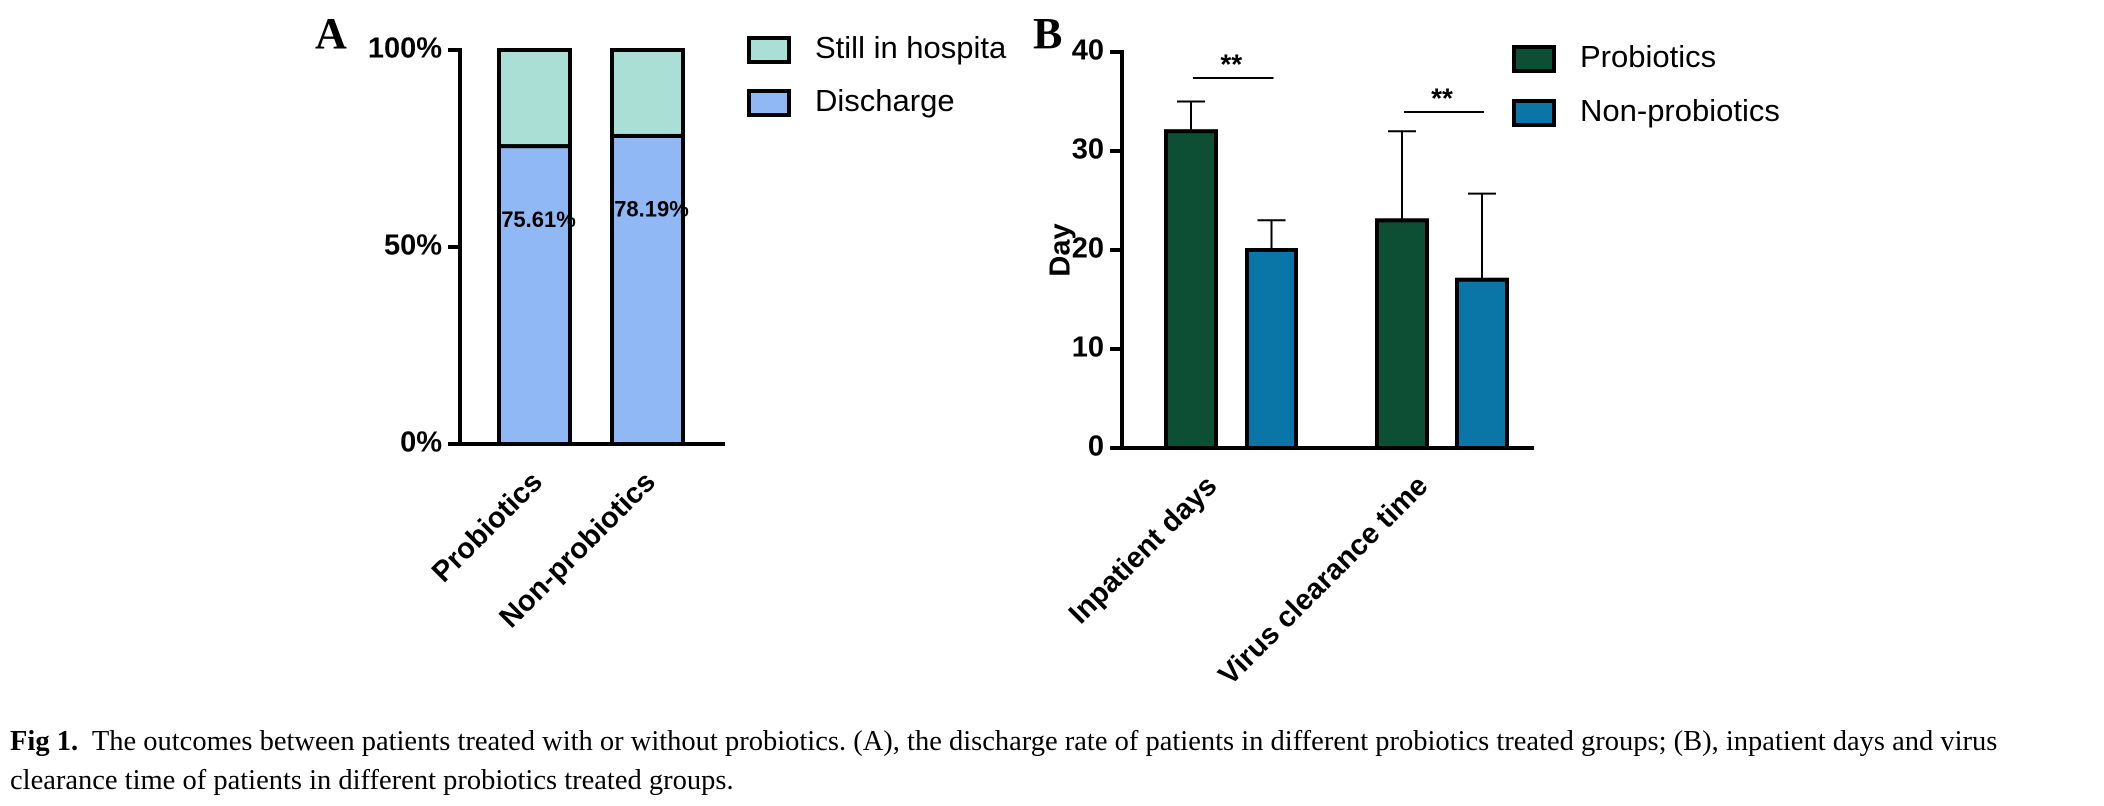 The image size is (2104, 806). Describe the element at coordinates (1143, 550) in the screenshot. I see `x-tick-label: Inpatient days` at that location.